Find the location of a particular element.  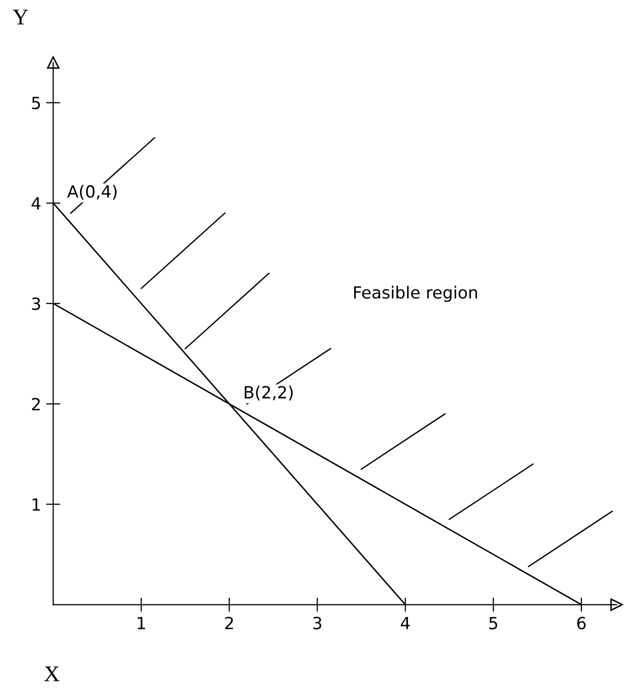

x-axis-title: X is located at coordinates (52, 674).